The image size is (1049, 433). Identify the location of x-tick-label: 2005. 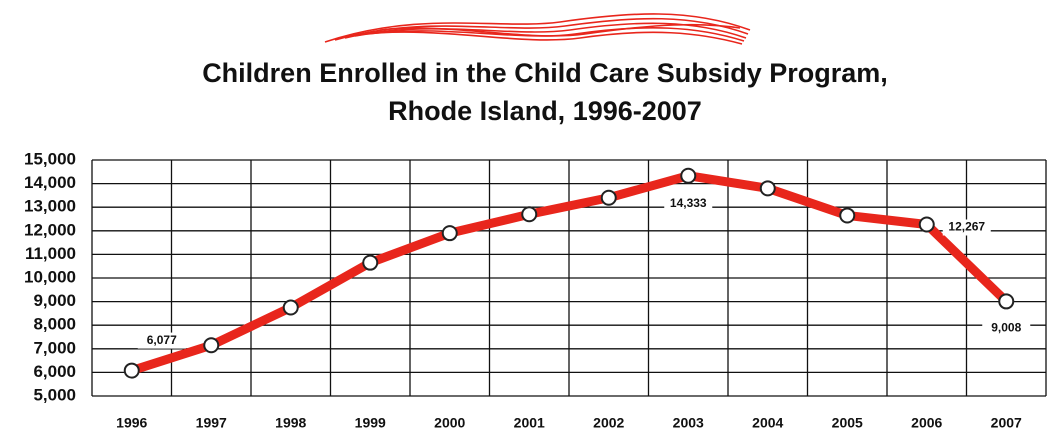
(847, 423).